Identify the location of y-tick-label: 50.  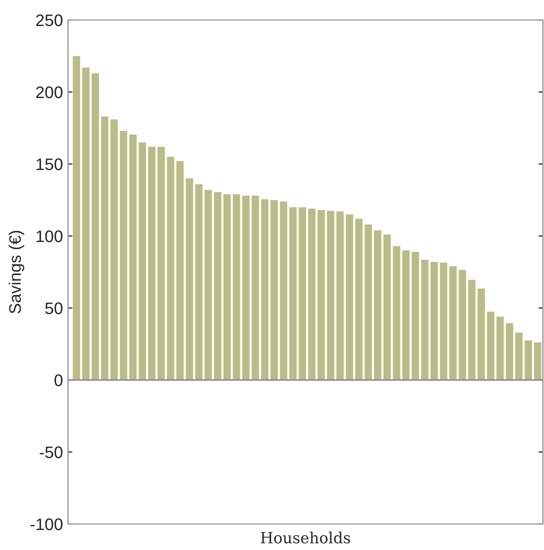
(53, 308).